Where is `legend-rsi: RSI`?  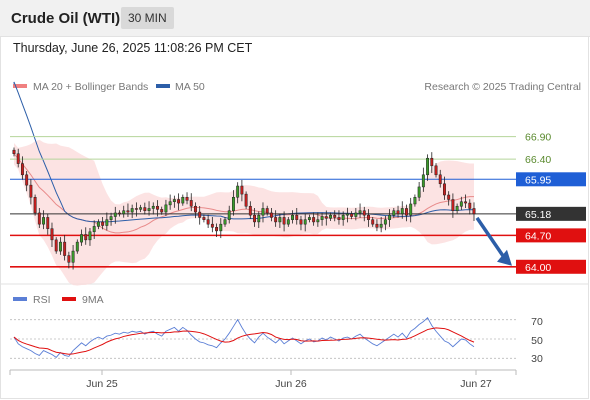 legend-rsi: RSI is located at coordinates (42, 300).